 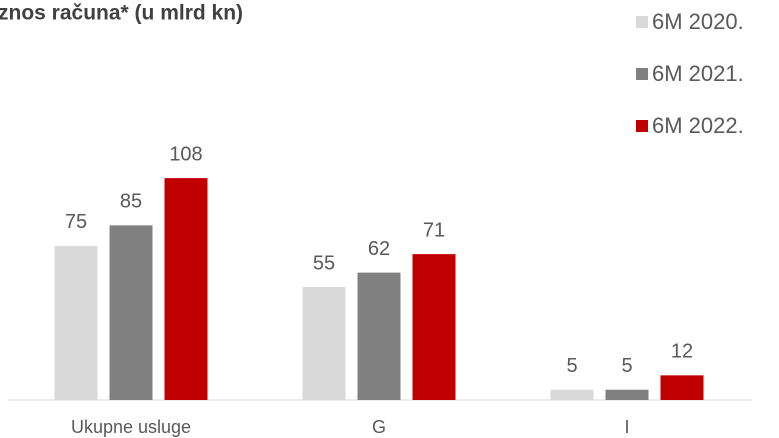 I want to click on data-label: 12, so click(x=682, y=352).